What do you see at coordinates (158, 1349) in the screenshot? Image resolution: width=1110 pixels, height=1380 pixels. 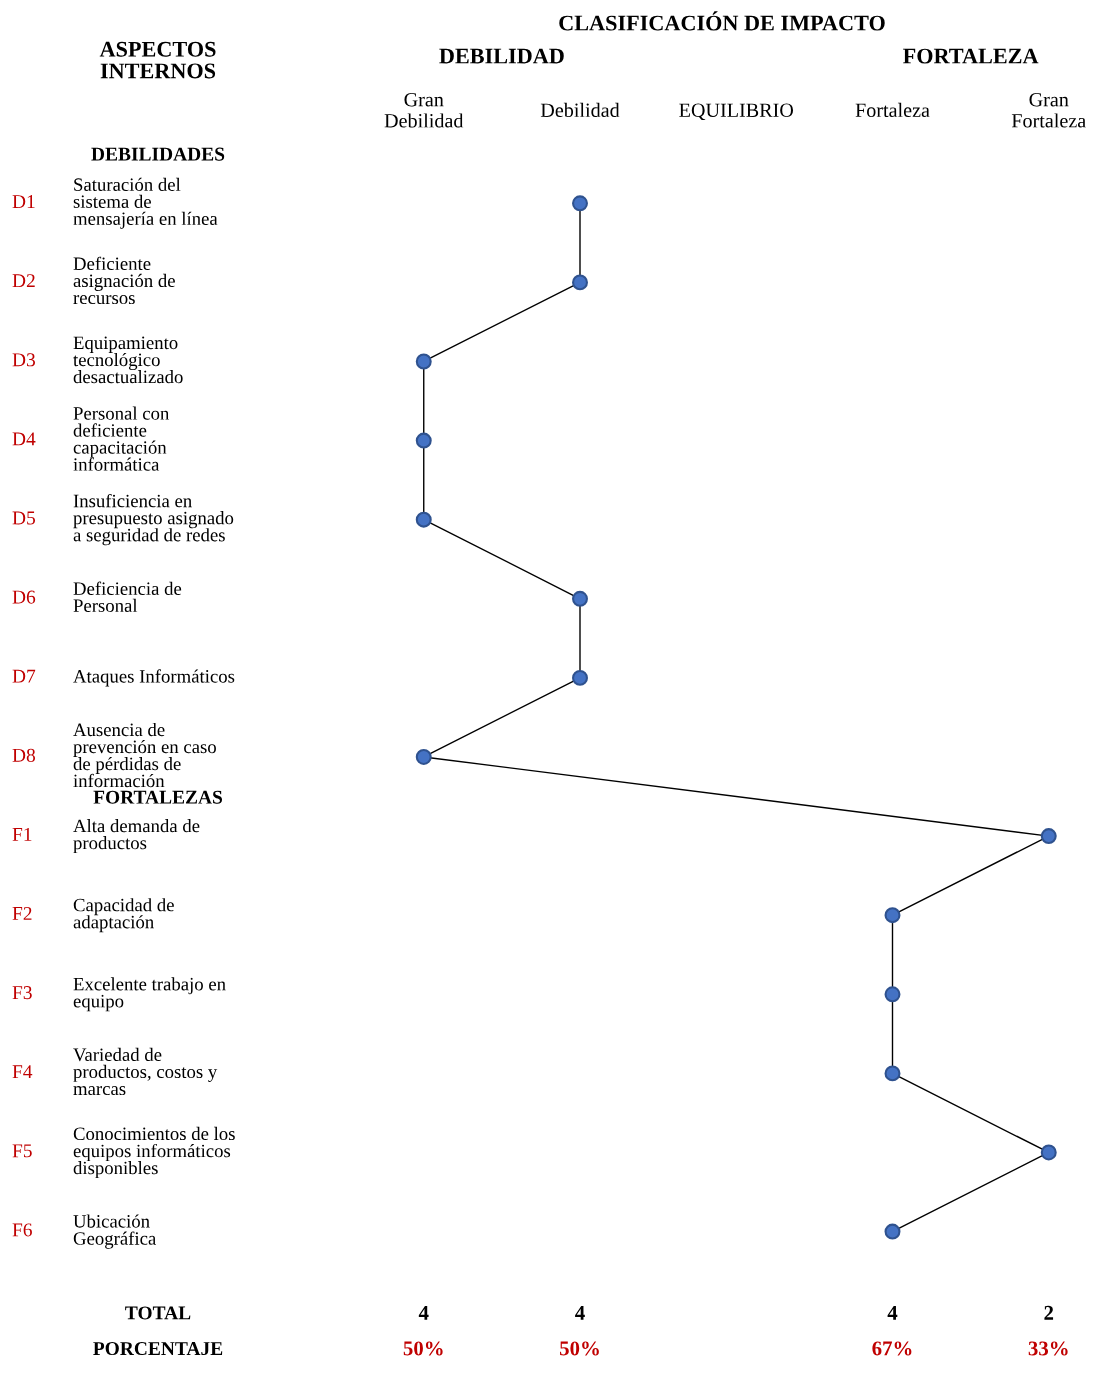 I see `text: PORCENTAJE` at bounding box center [158, 1349].